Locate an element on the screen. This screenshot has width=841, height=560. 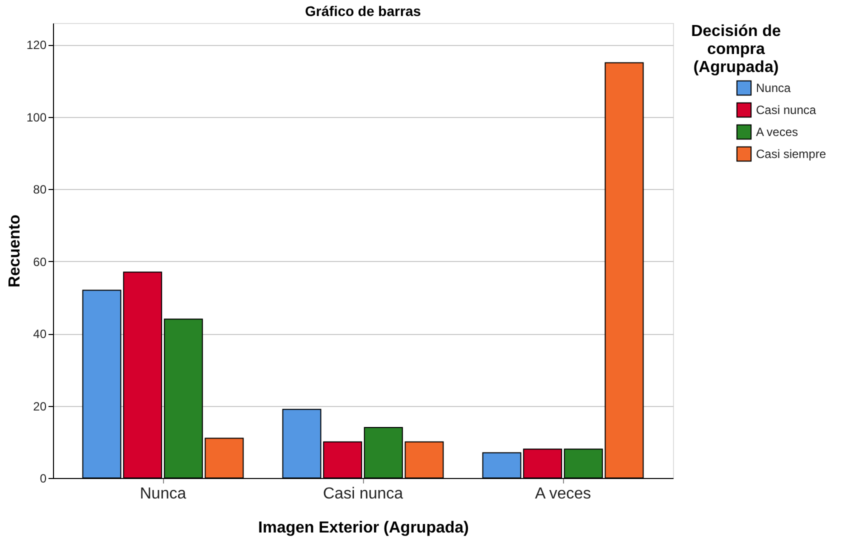
legend-label: Casi siempre is located at coordinates (791, 154).